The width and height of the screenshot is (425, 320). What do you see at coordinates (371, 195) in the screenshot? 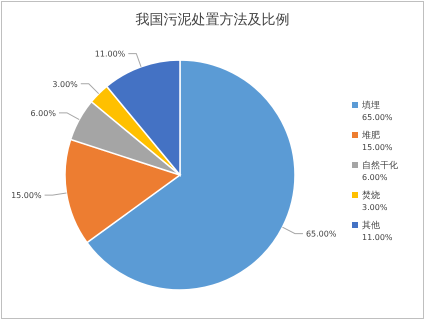
I see `legend-label: 焚烧` at bounding box center [371, 195].